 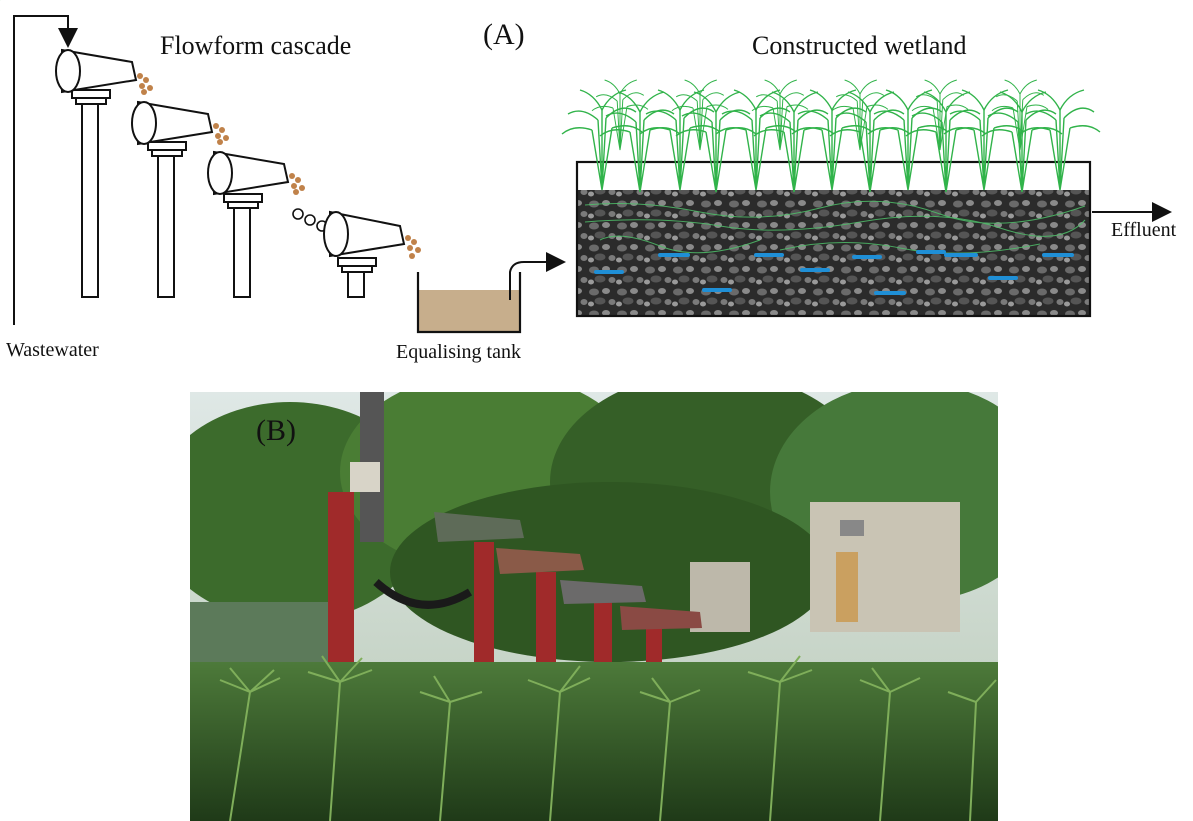 What do you see at coordinates (411, 500) in the screenshot?
I see `supply-pipe` at bounding box center [411, 500].